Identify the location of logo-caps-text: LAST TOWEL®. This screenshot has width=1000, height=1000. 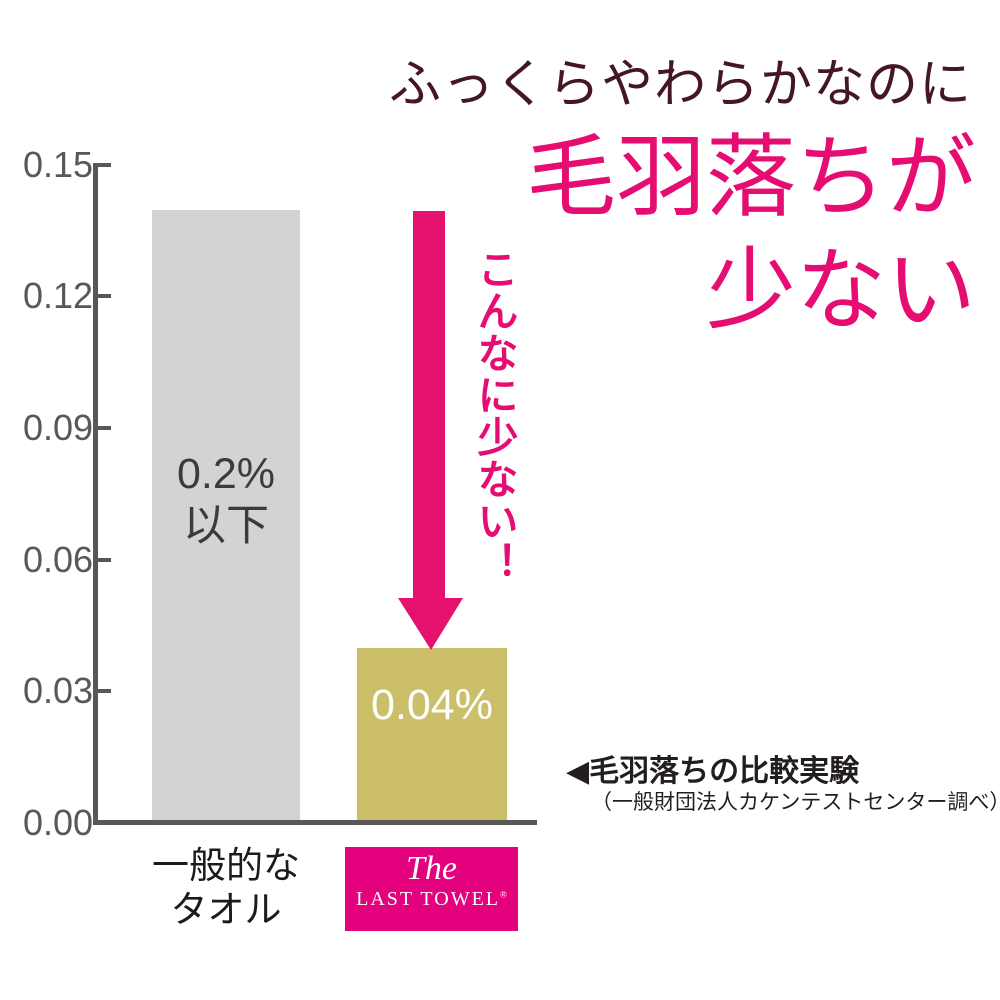
(431, 899).